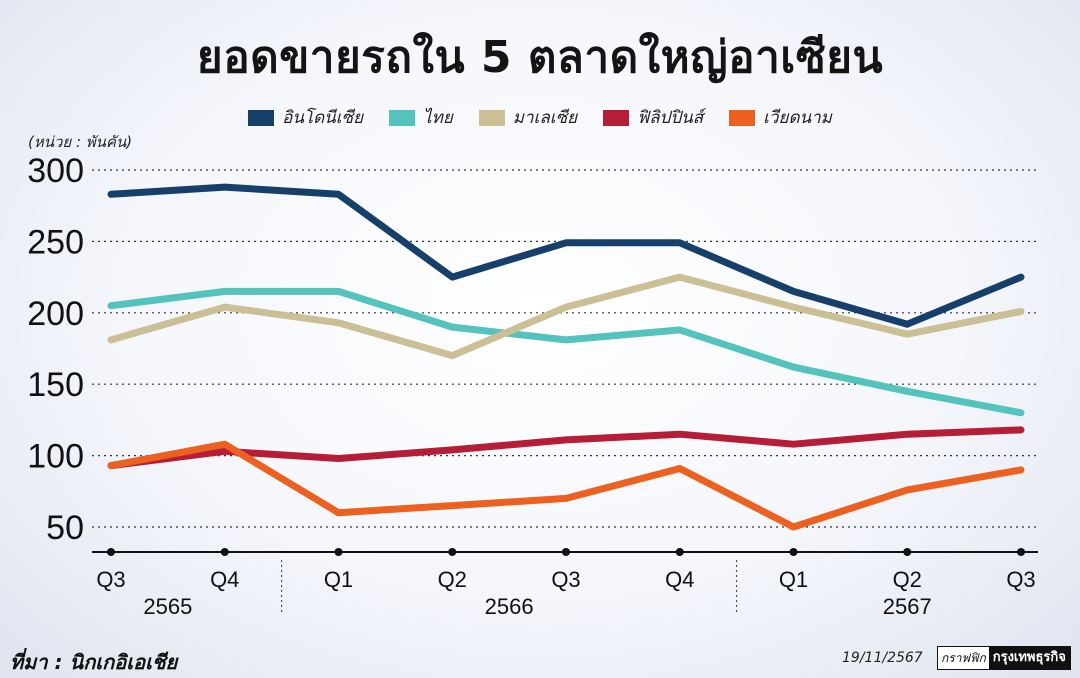 The height and width of the screenshot is (678, 1080). Describe the element at coordinates (55, 314) in the screenshot. I see `y-tick-label: 200` at that location.